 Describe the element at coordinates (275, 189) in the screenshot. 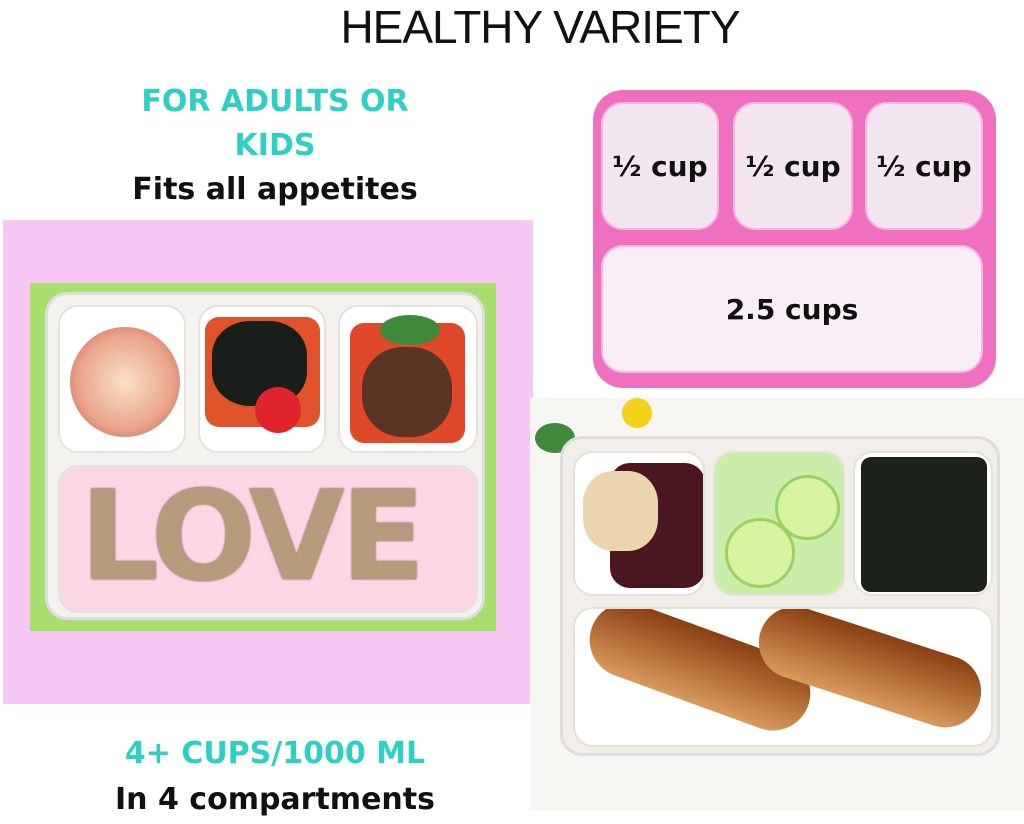

I see `appetite-text: Fits all appetites` at that location.